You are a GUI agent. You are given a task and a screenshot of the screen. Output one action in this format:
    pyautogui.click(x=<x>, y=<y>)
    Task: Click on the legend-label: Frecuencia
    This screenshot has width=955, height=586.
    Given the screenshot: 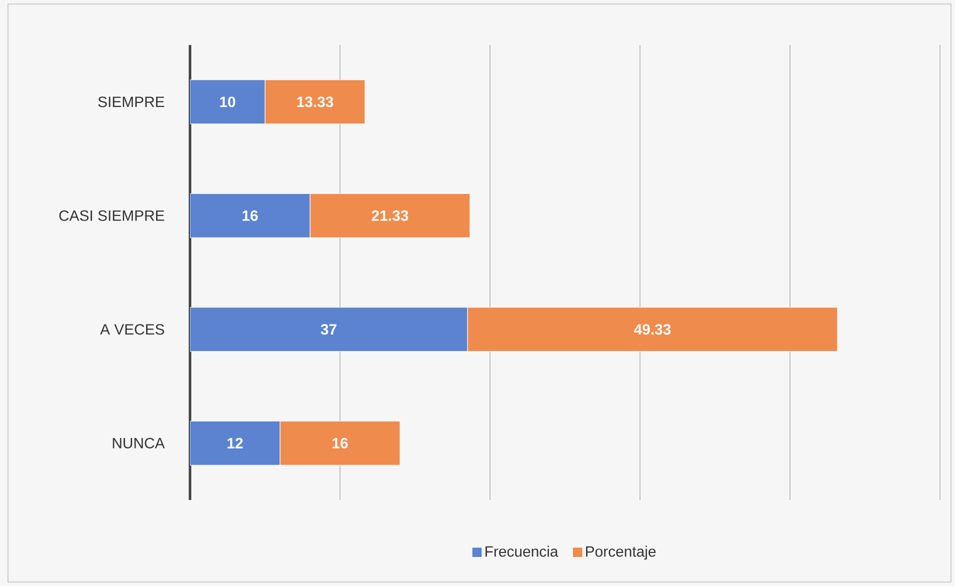 What is the action you would take?
    pyautogui.click(x=522, y=551)
    